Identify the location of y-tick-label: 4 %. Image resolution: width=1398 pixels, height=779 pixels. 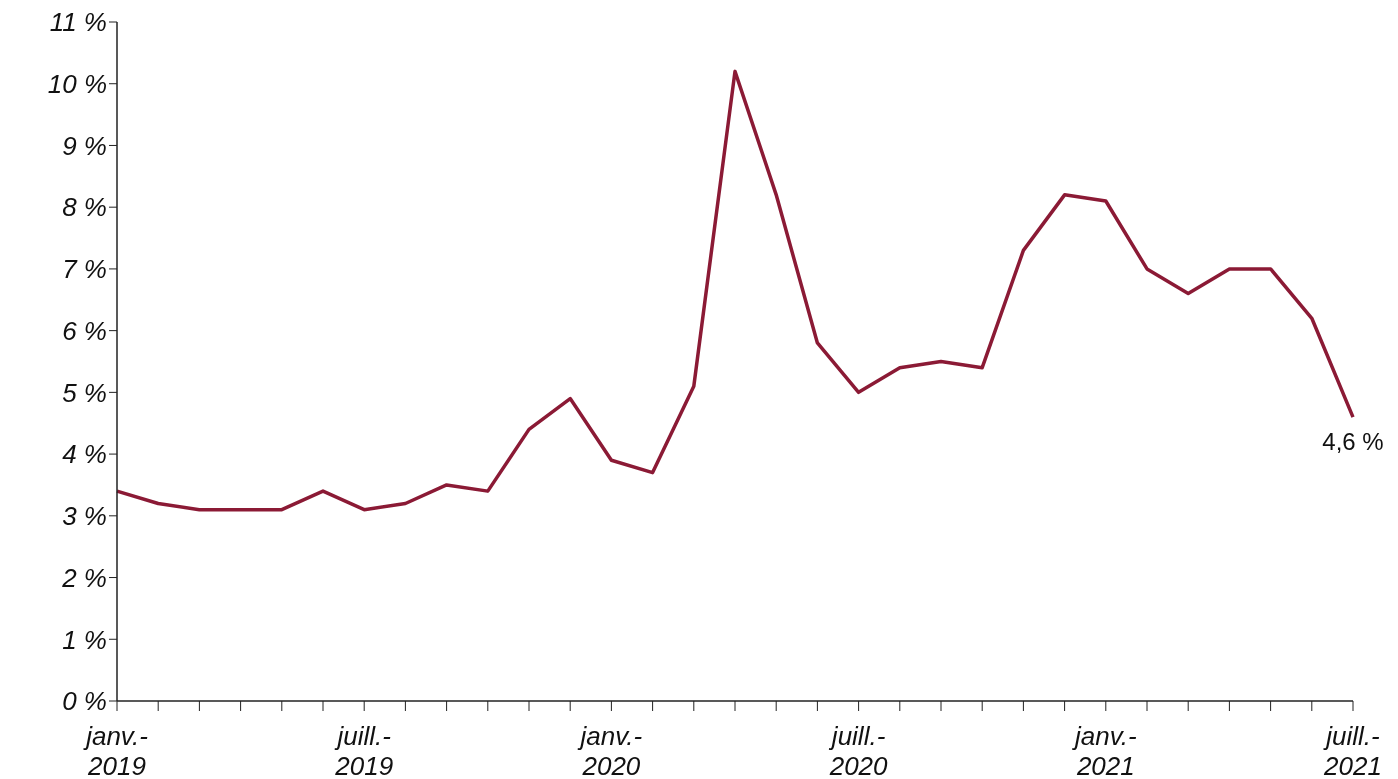
(84, 454).